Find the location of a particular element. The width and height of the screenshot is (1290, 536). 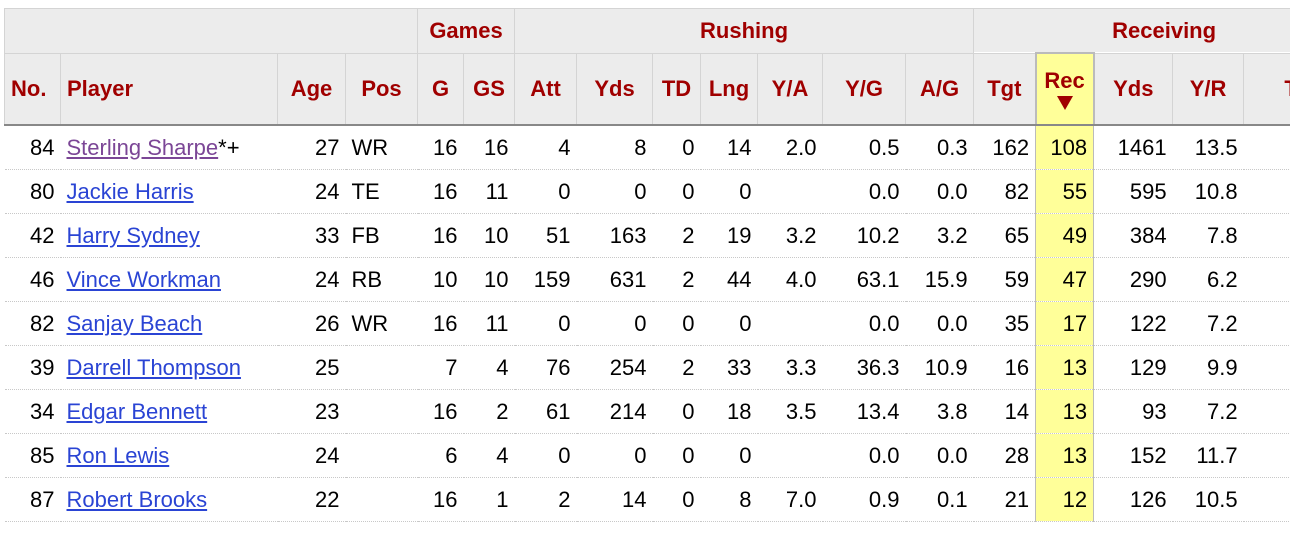

column-header: Rec is located at coordinates (1064, 89).